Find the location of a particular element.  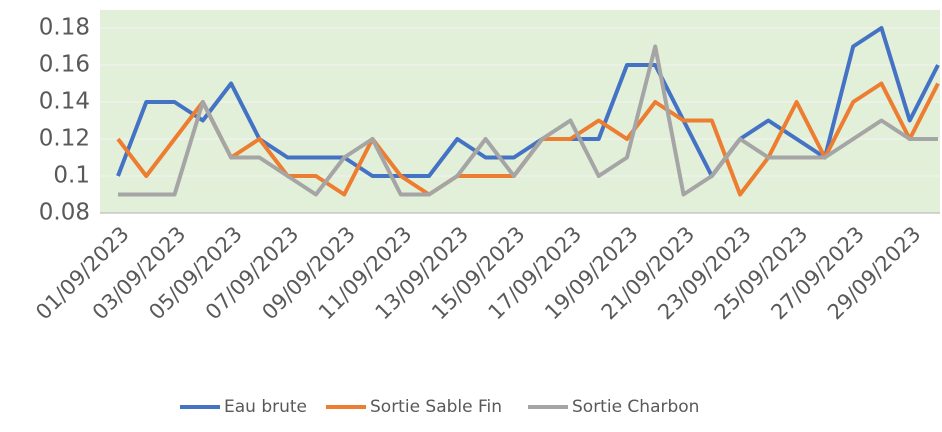

legend-label: Sortie Sable Fin is located at coordinates (436, 407).